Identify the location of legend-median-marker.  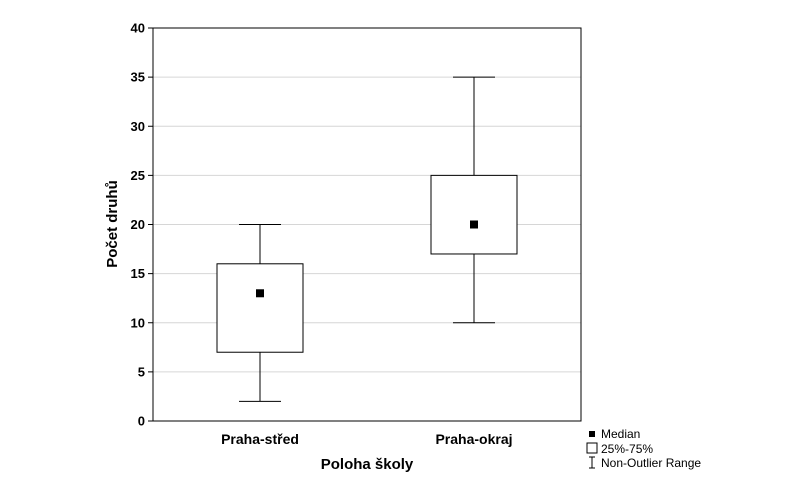
(592, 434).